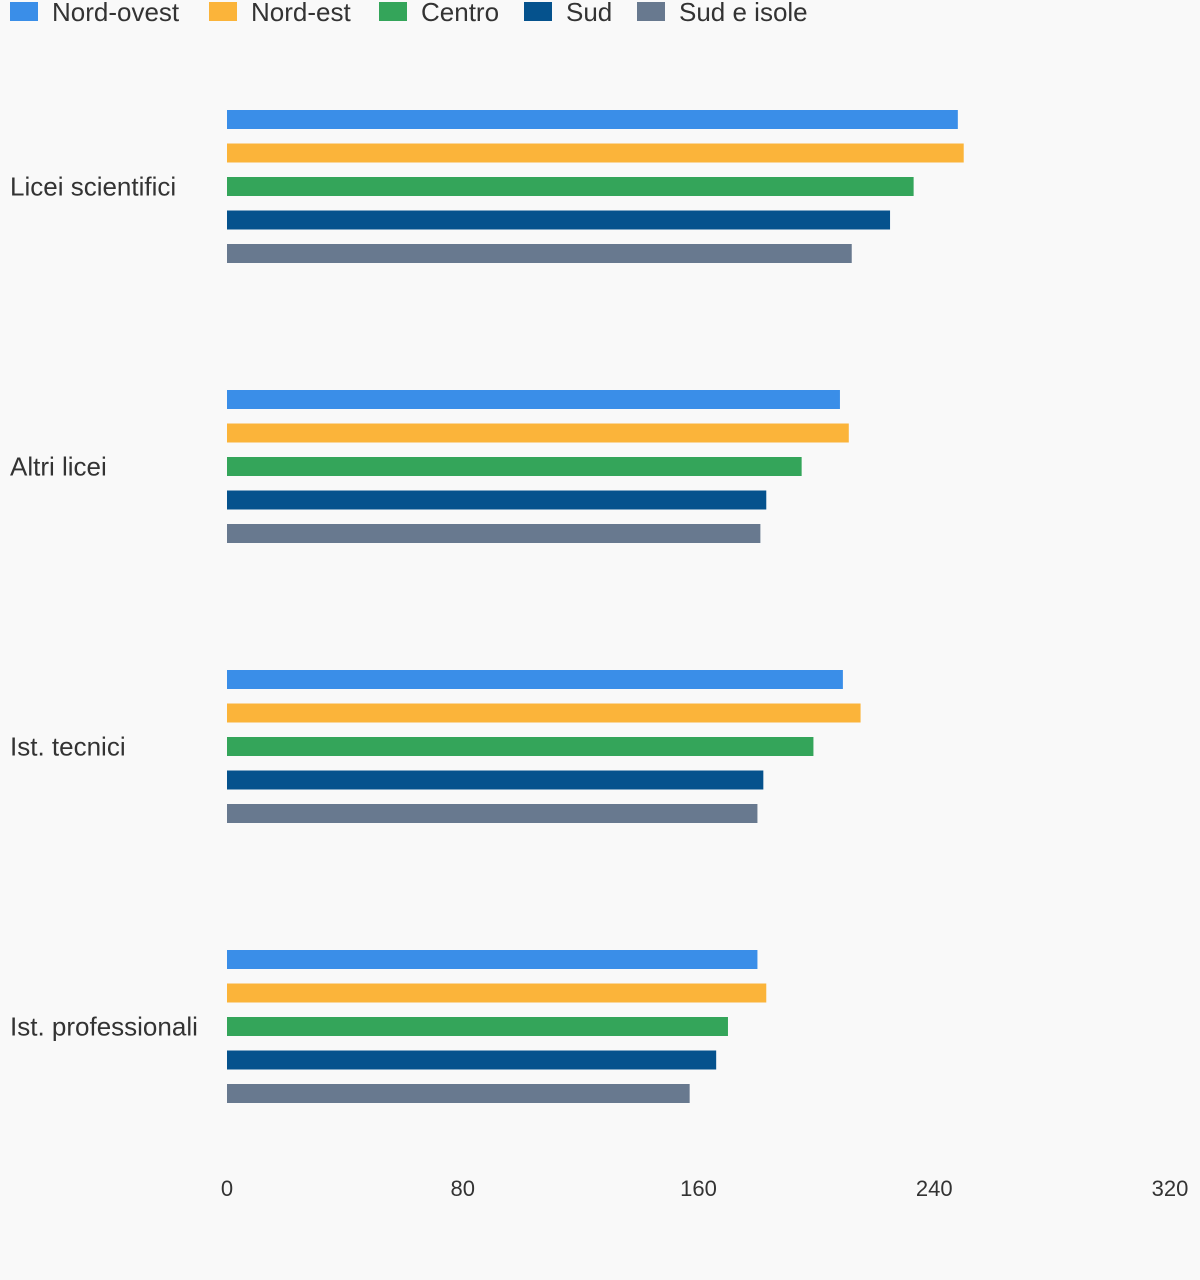 The height and width of the screenshot is (1280, 1200). Describe the element at coordinates (570, 186) in the screenshot. I see `bar-licei-scientifici-centro` at that location.